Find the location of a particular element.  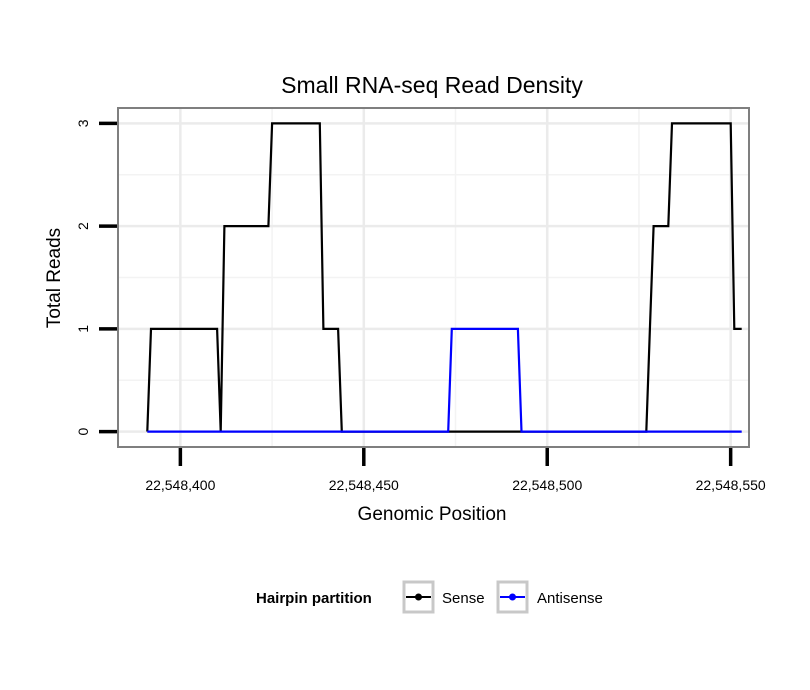

y-tick-label: 3 is located at coordinates (83, 123).